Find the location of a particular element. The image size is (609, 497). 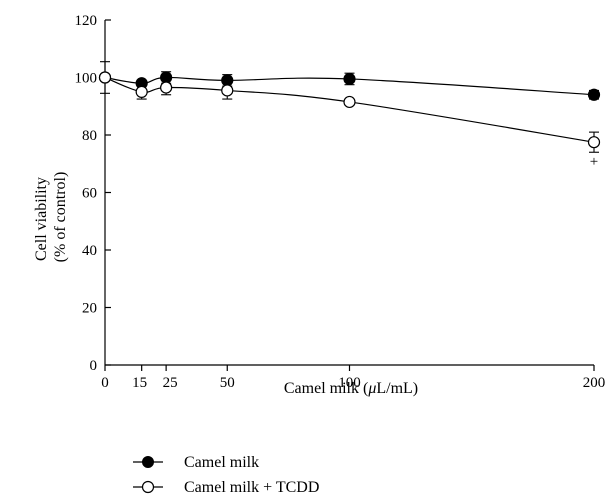

significance-marker: + is located at coordinates (594, 162).